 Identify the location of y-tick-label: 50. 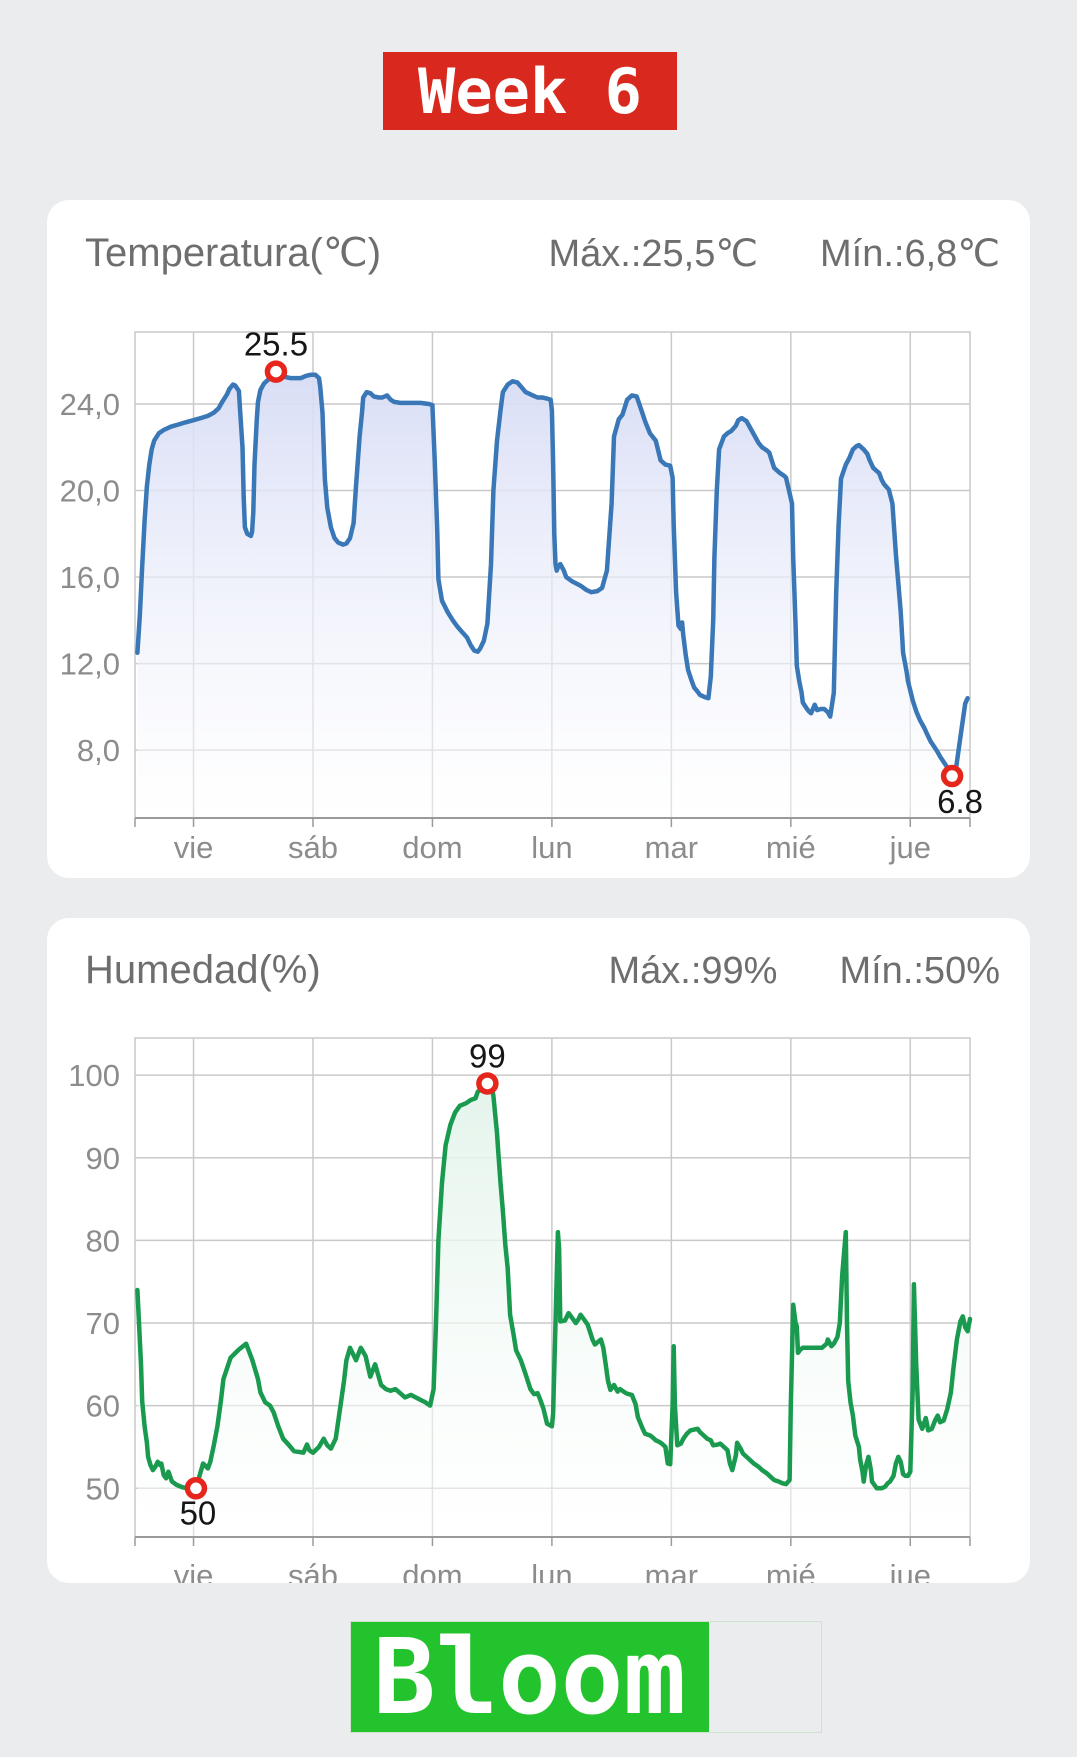
(103, 1488).